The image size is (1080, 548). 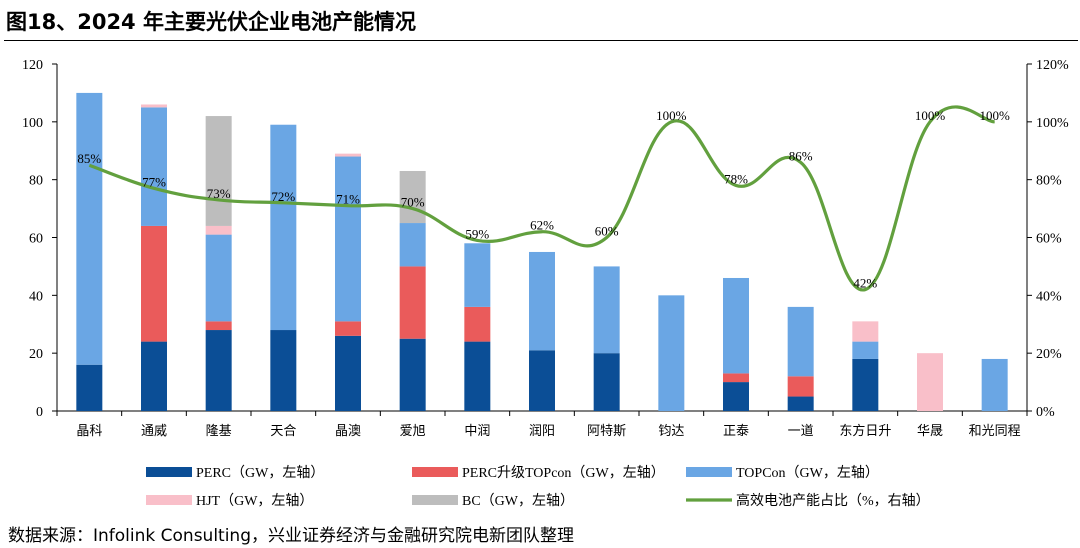 I want to click on efficiency-share-label: 42%, so click(x=865, y=283).